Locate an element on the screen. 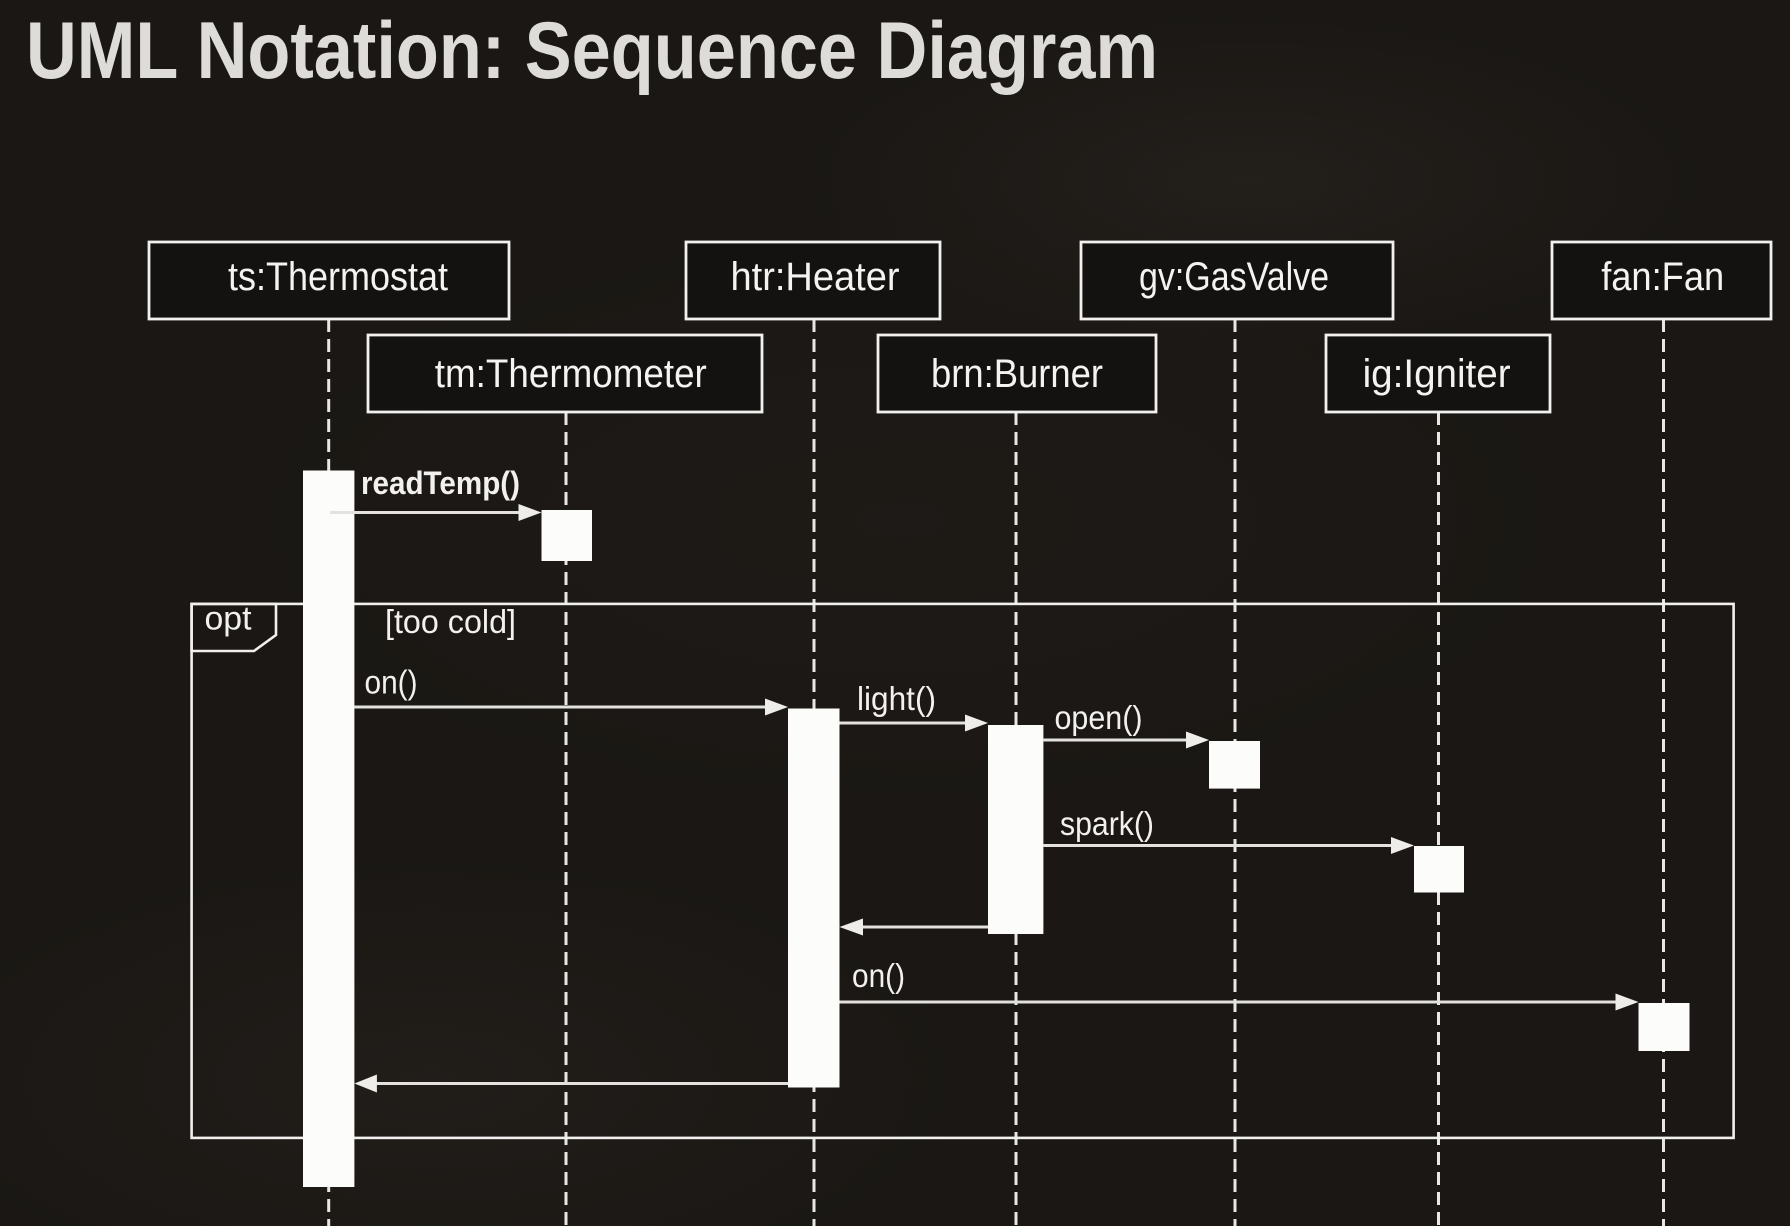 This screenshot has height=1226, width=1790. svg-text: opt is located at coordinates (228, 618).